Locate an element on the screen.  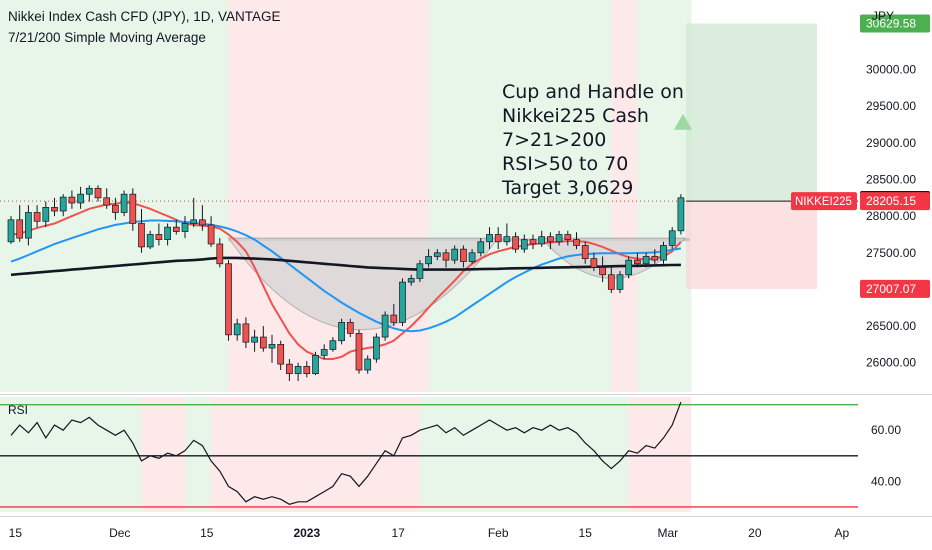
rsi-title: RSI is located at coordinates (18, 410).